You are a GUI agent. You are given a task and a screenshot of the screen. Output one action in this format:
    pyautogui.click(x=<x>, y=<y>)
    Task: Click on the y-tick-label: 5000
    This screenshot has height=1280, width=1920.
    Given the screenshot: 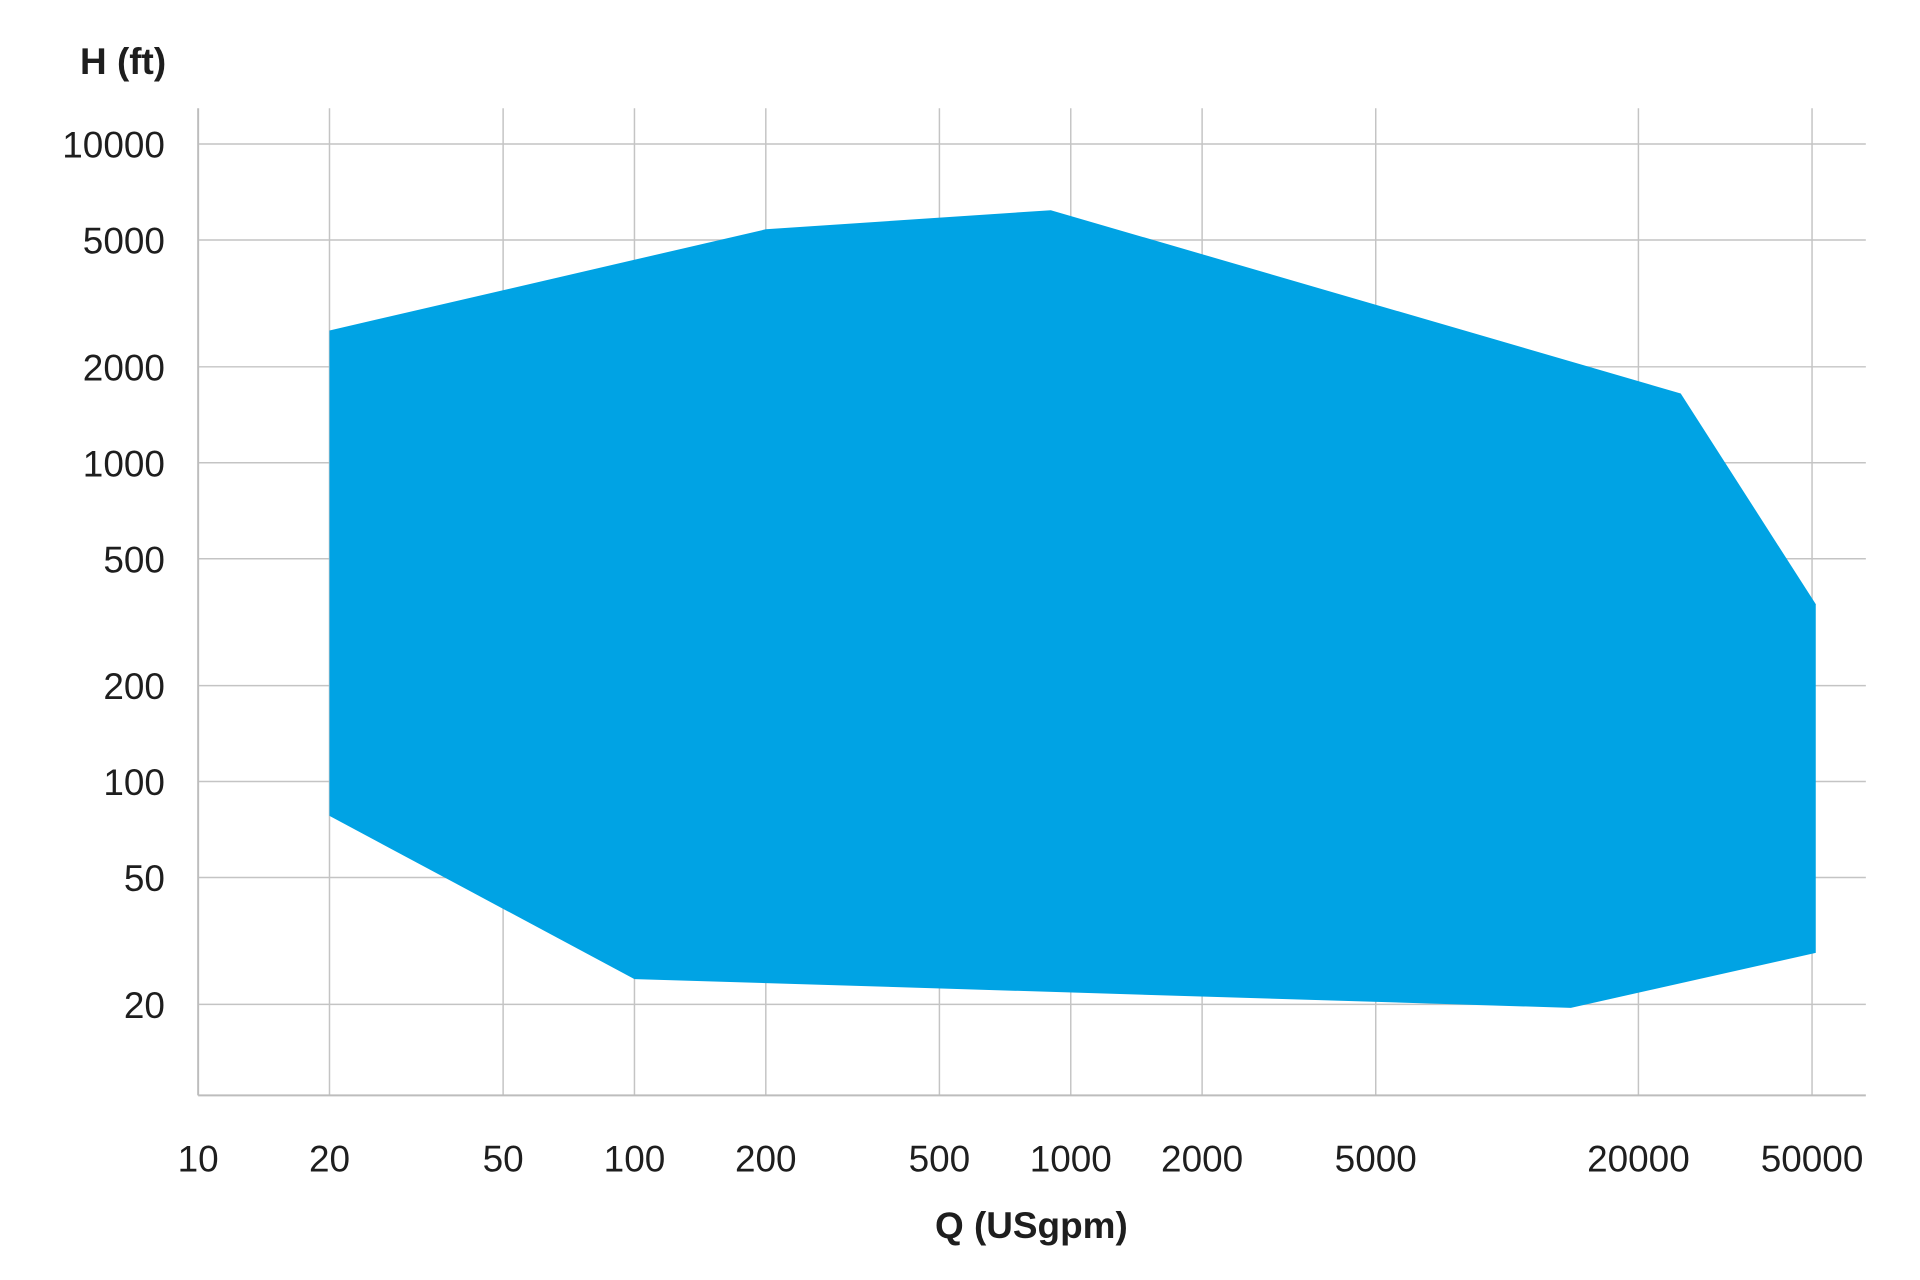 What is the action you would take?
    pyautogui.click(x=124, y=240)
    